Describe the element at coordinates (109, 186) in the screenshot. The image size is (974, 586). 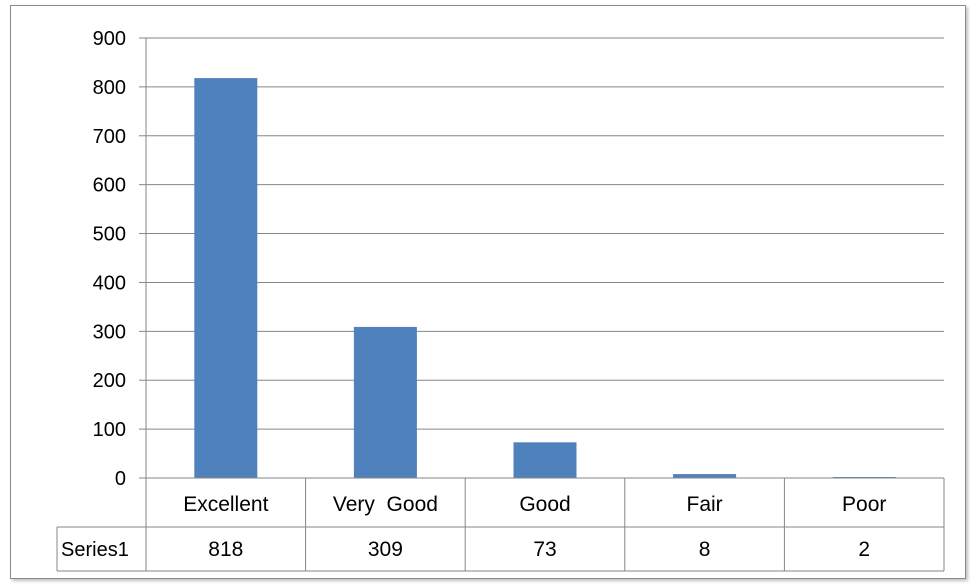
I see `y-tick-label: 600` at that location.